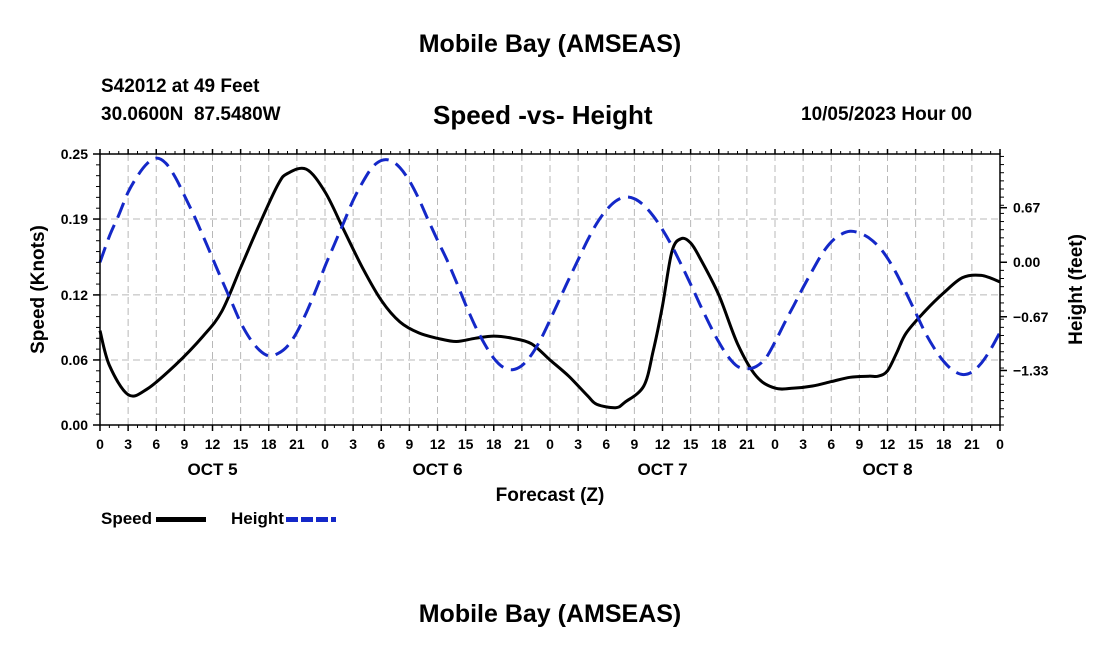 The image size is (1100, 650). Describe the element at coordinates (127, 518) in the screenshot. I see `legend-speed-label: Speed` at that location.